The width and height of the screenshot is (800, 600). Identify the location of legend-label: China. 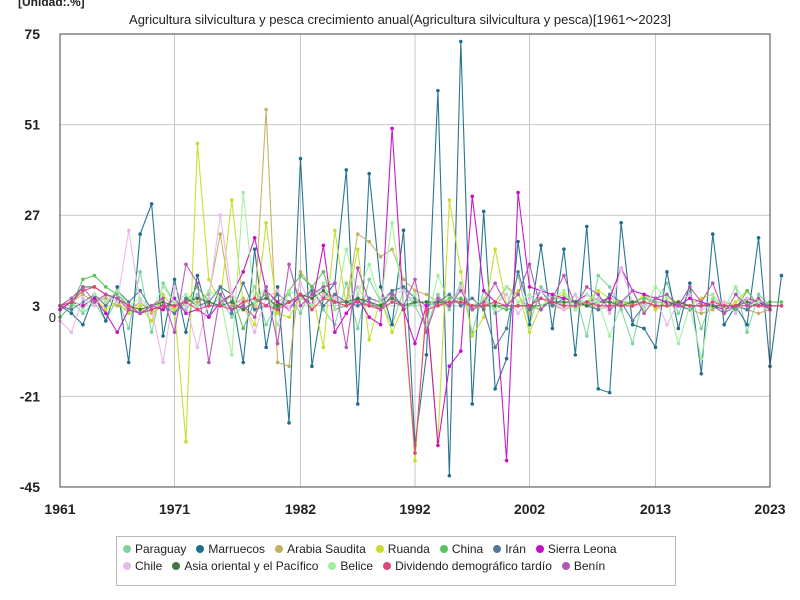
(467, 549).